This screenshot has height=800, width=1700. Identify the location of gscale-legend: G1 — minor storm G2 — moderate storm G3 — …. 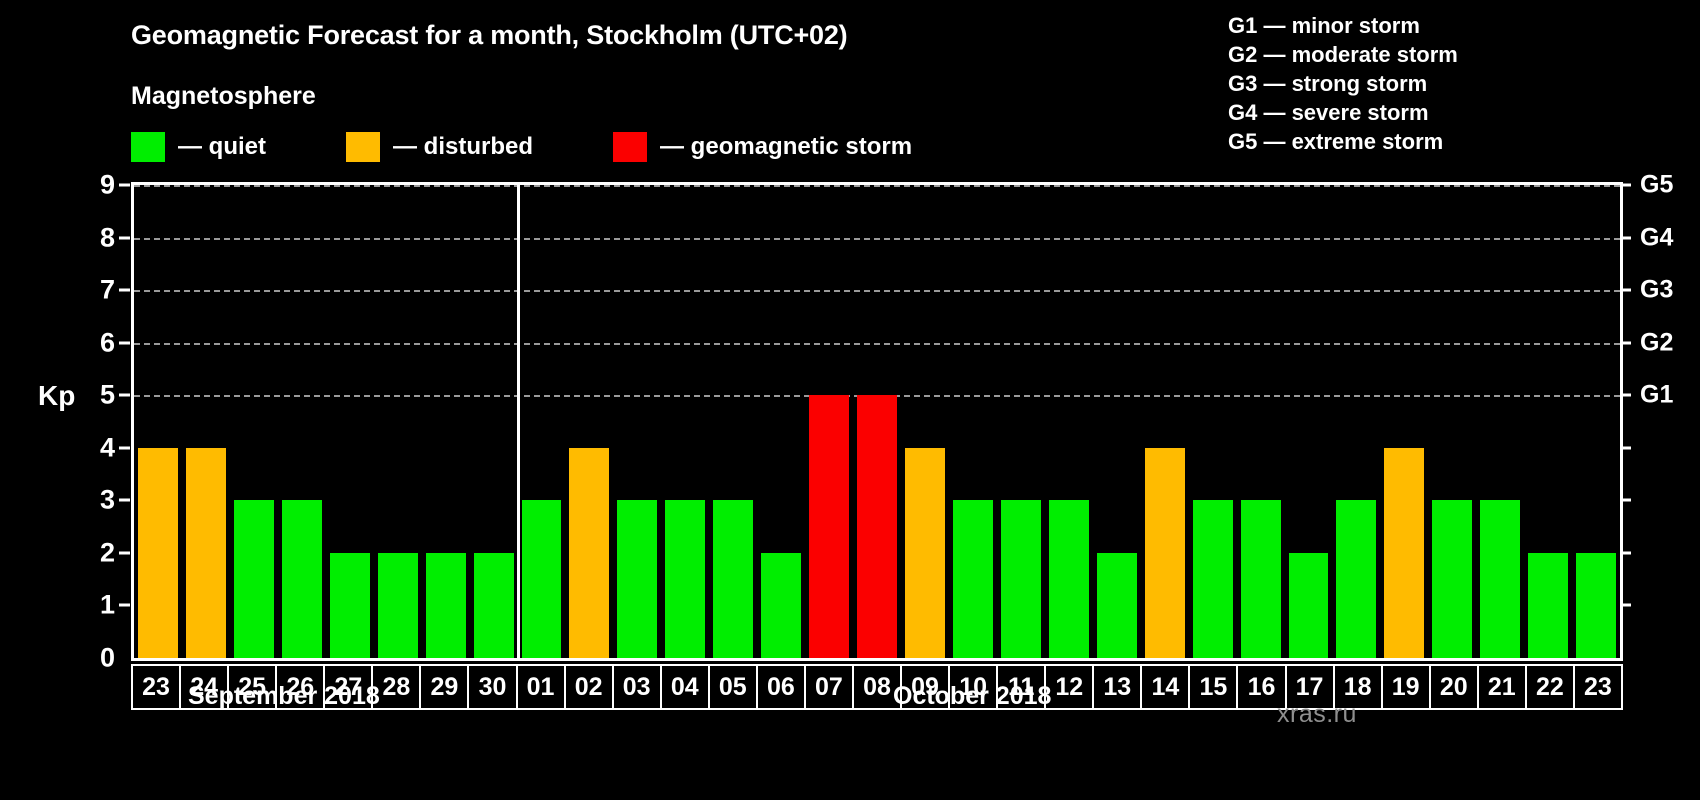
(1343, 83).